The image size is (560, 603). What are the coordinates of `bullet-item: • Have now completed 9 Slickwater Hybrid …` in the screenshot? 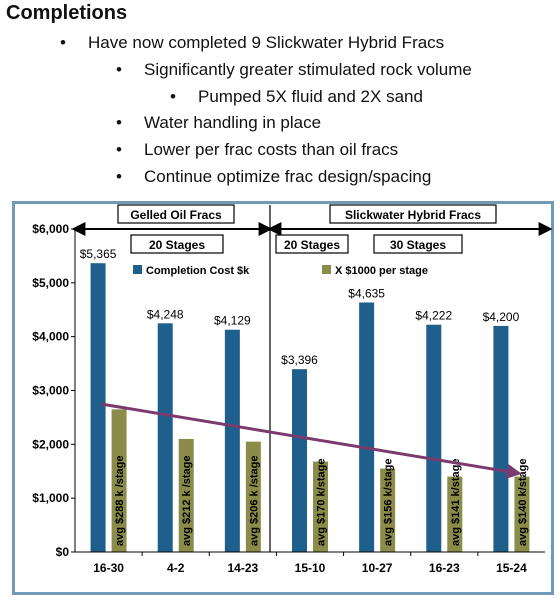 It's located at (252, 43).